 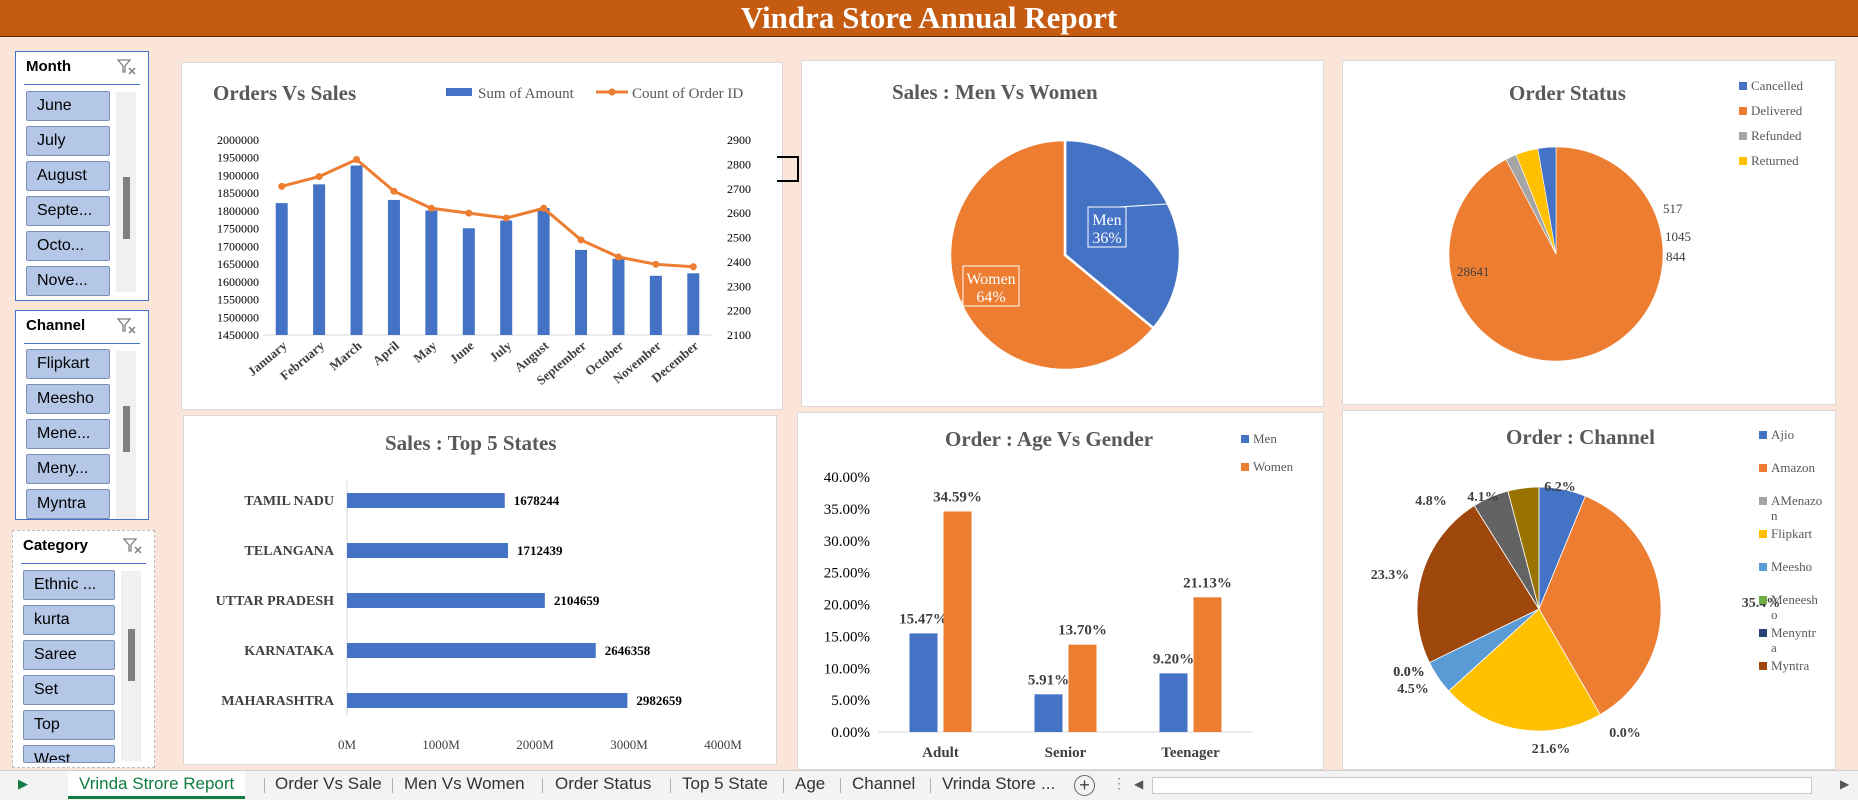 I want to click on men-vs-women-chart: Men 36% Women 64%, so click(x=1060, y=255).